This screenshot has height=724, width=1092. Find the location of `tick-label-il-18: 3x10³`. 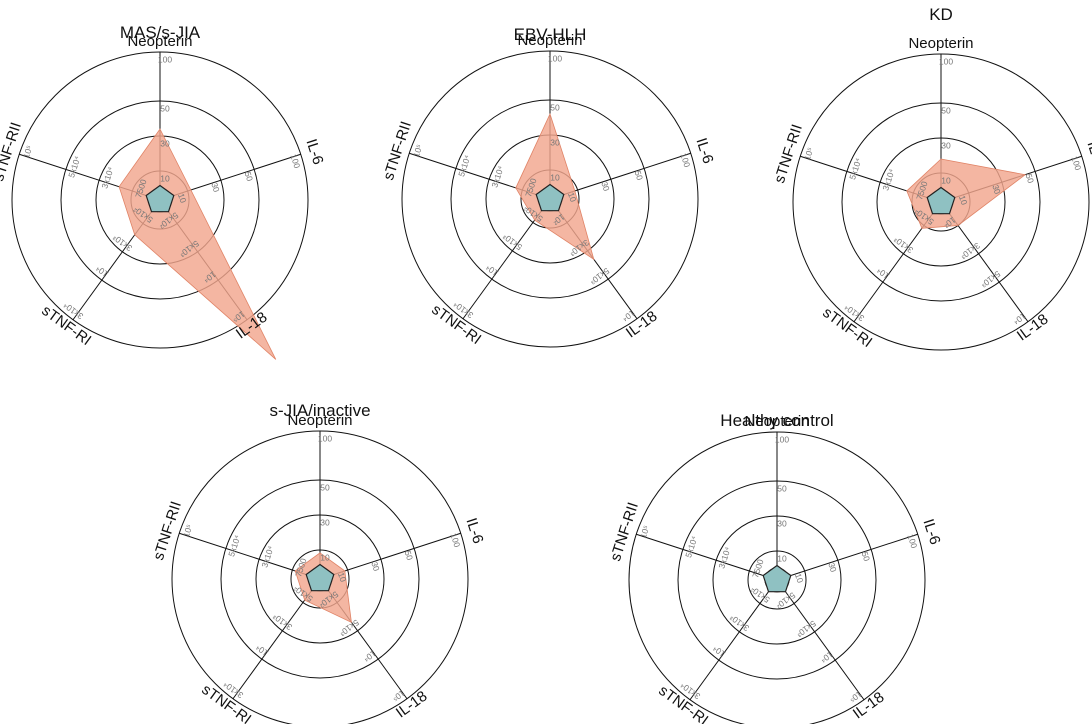

tick-label-il-18: 3x10³ is located at coordinates (970, 251).